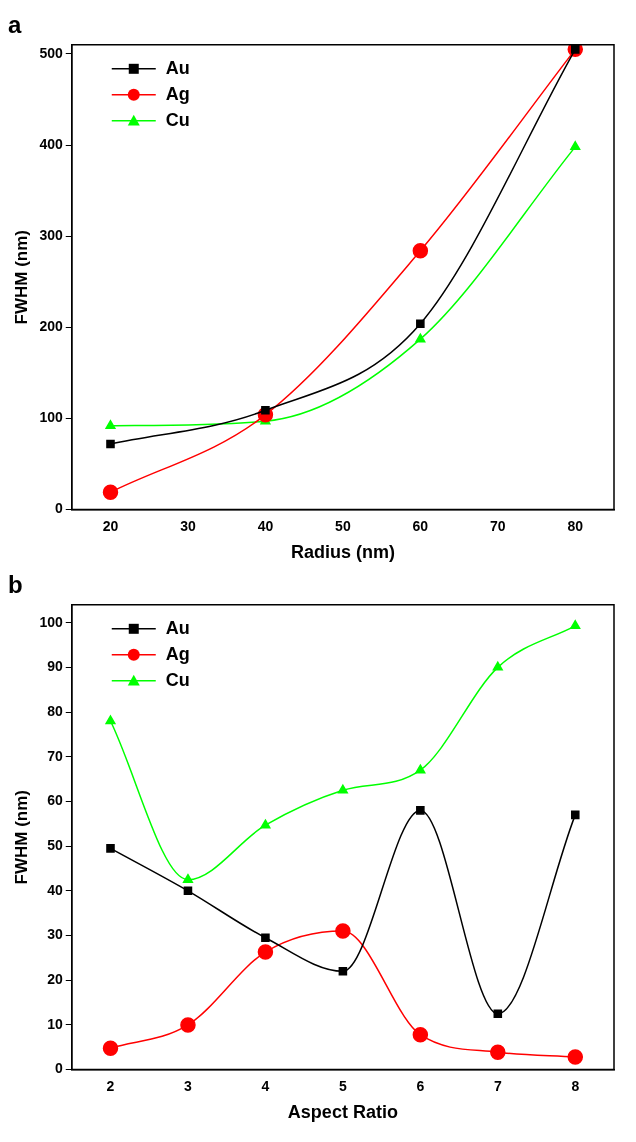  I want to click on chart-title: a, so click(15, 25).